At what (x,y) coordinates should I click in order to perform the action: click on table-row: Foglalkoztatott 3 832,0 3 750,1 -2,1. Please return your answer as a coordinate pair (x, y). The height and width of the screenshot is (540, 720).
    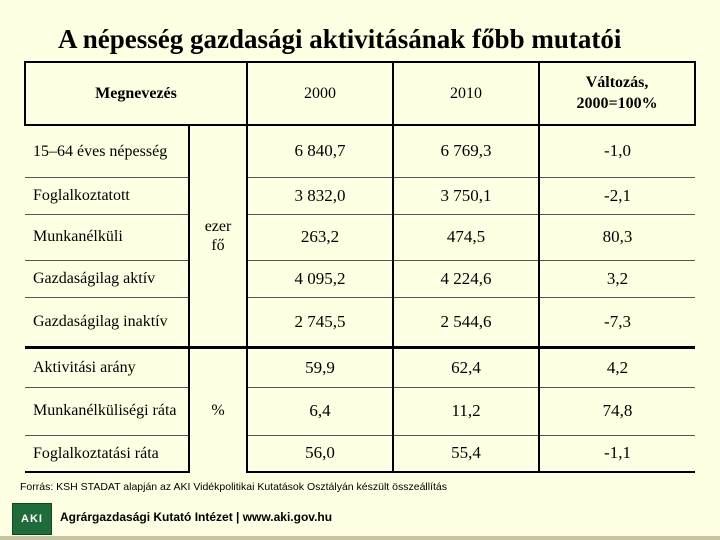
    Looking at the image, I should click on (360, 195).